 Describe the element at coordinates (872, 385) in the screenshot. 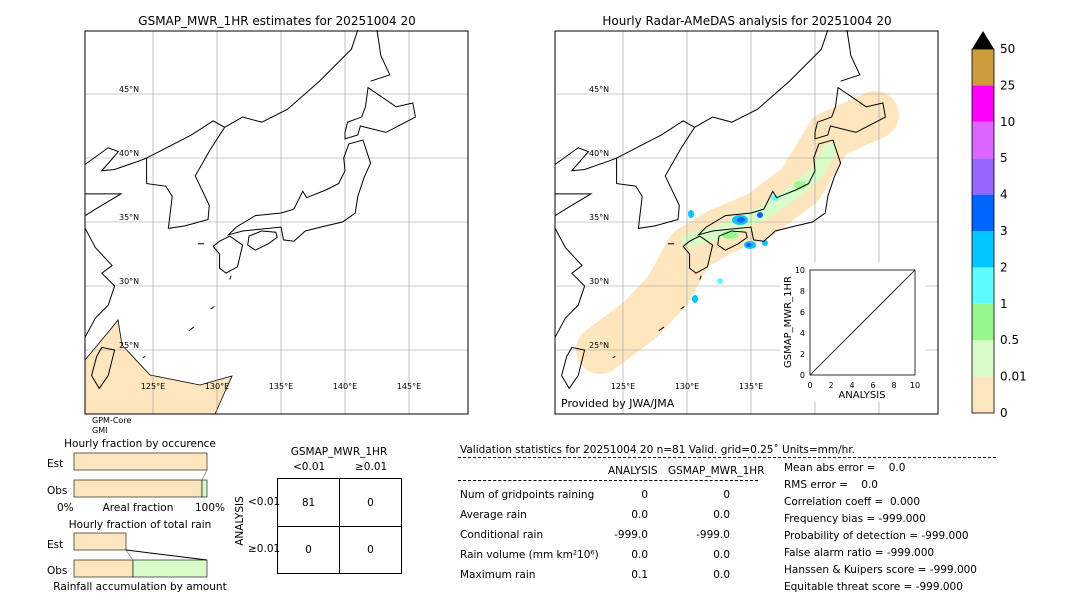

I see `inset-xtick: 6` at that location.